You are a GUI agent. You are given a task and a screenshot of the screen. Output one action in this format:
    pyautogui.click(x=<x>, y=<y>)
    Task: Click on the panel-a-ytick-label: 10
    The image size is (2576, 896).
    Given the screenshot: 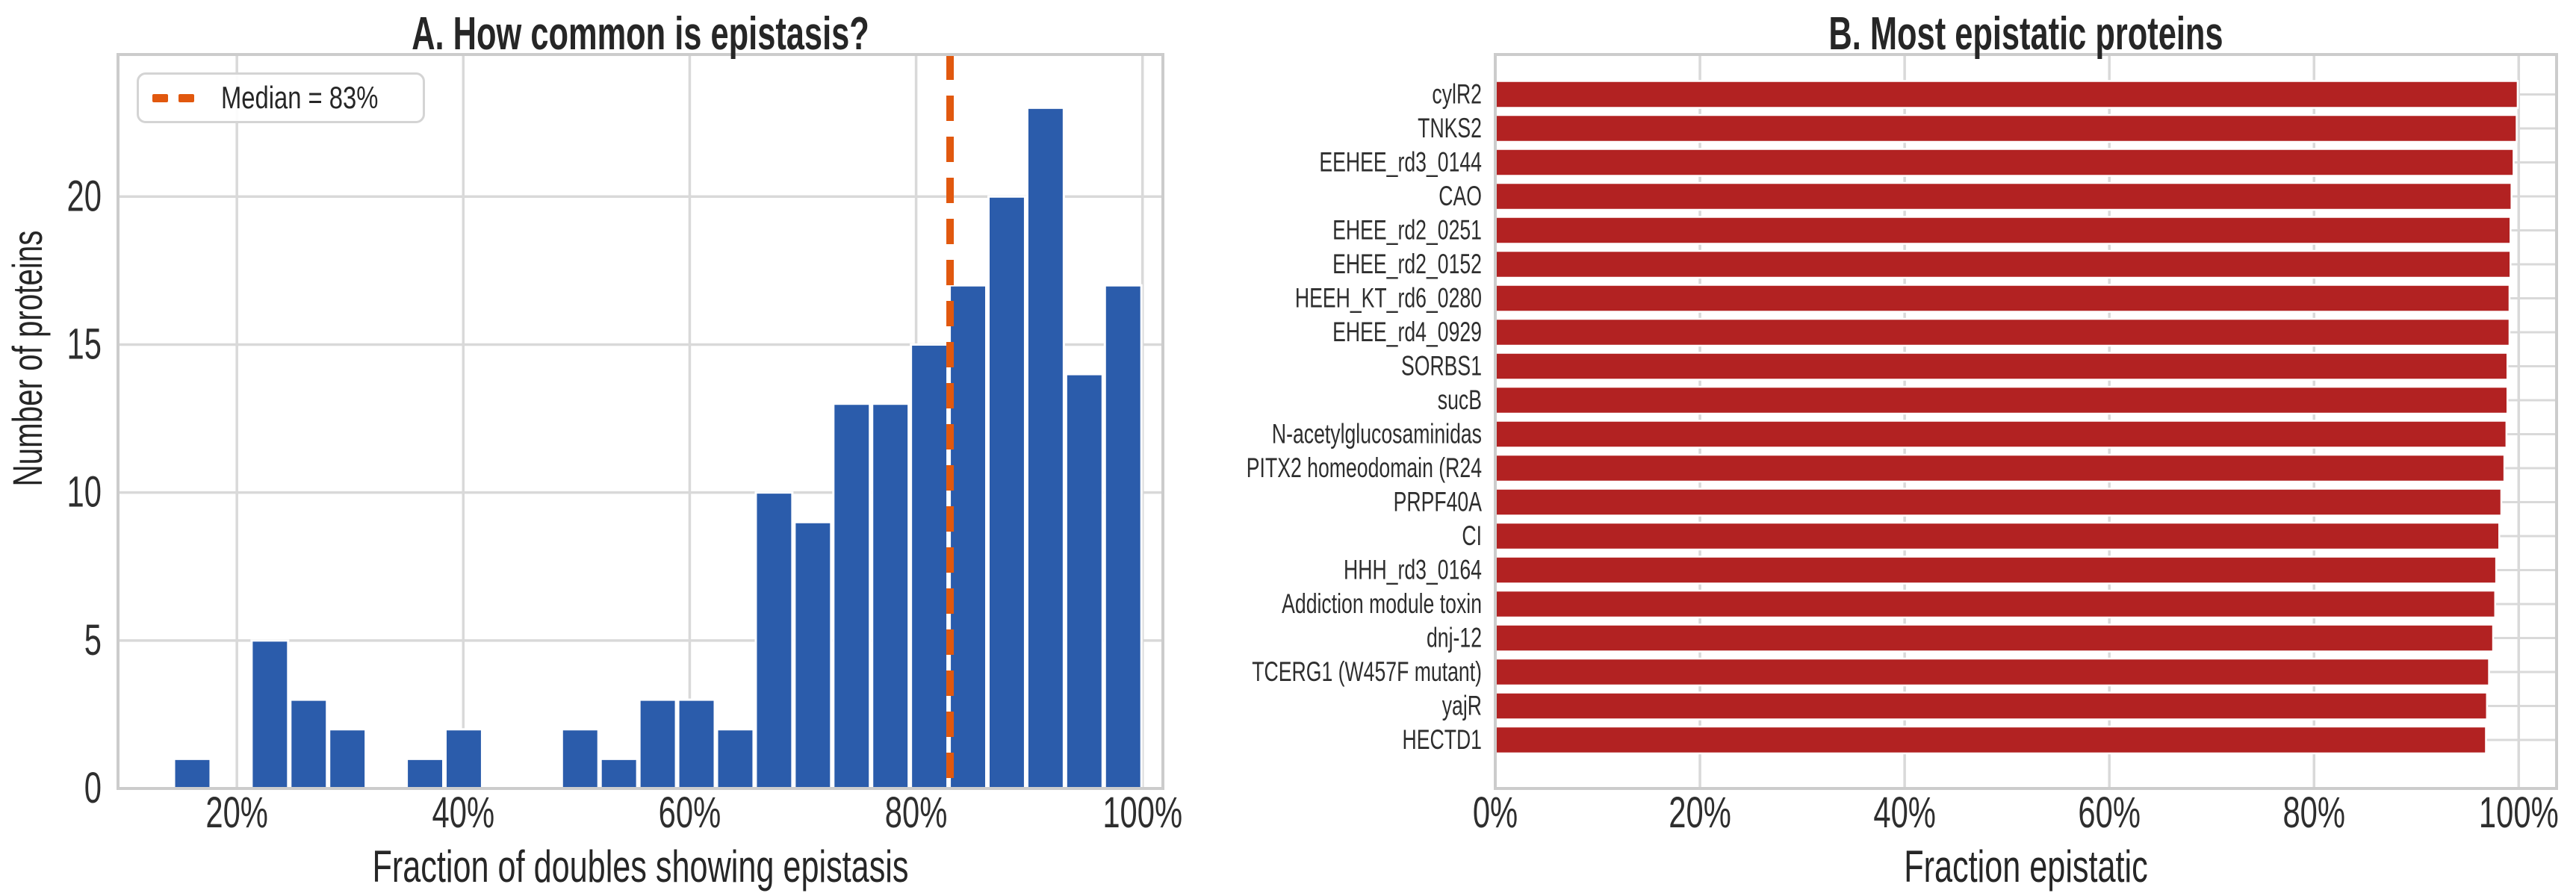 What is the action you would take?
    pyautogui.click(x=84, y=491)
    